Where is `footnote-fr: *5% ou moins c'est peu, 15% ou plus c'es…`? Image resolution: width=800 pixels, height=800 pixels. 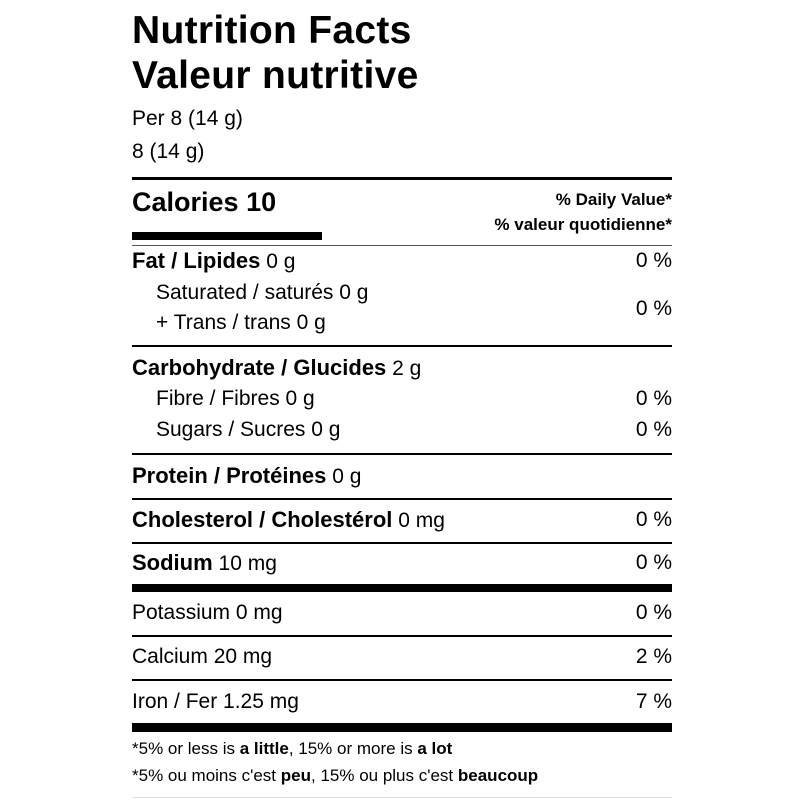 footnote-fr: *5% ou moins c'est peu, 15% ou plus c'es… is located at coordinates (335, 776).